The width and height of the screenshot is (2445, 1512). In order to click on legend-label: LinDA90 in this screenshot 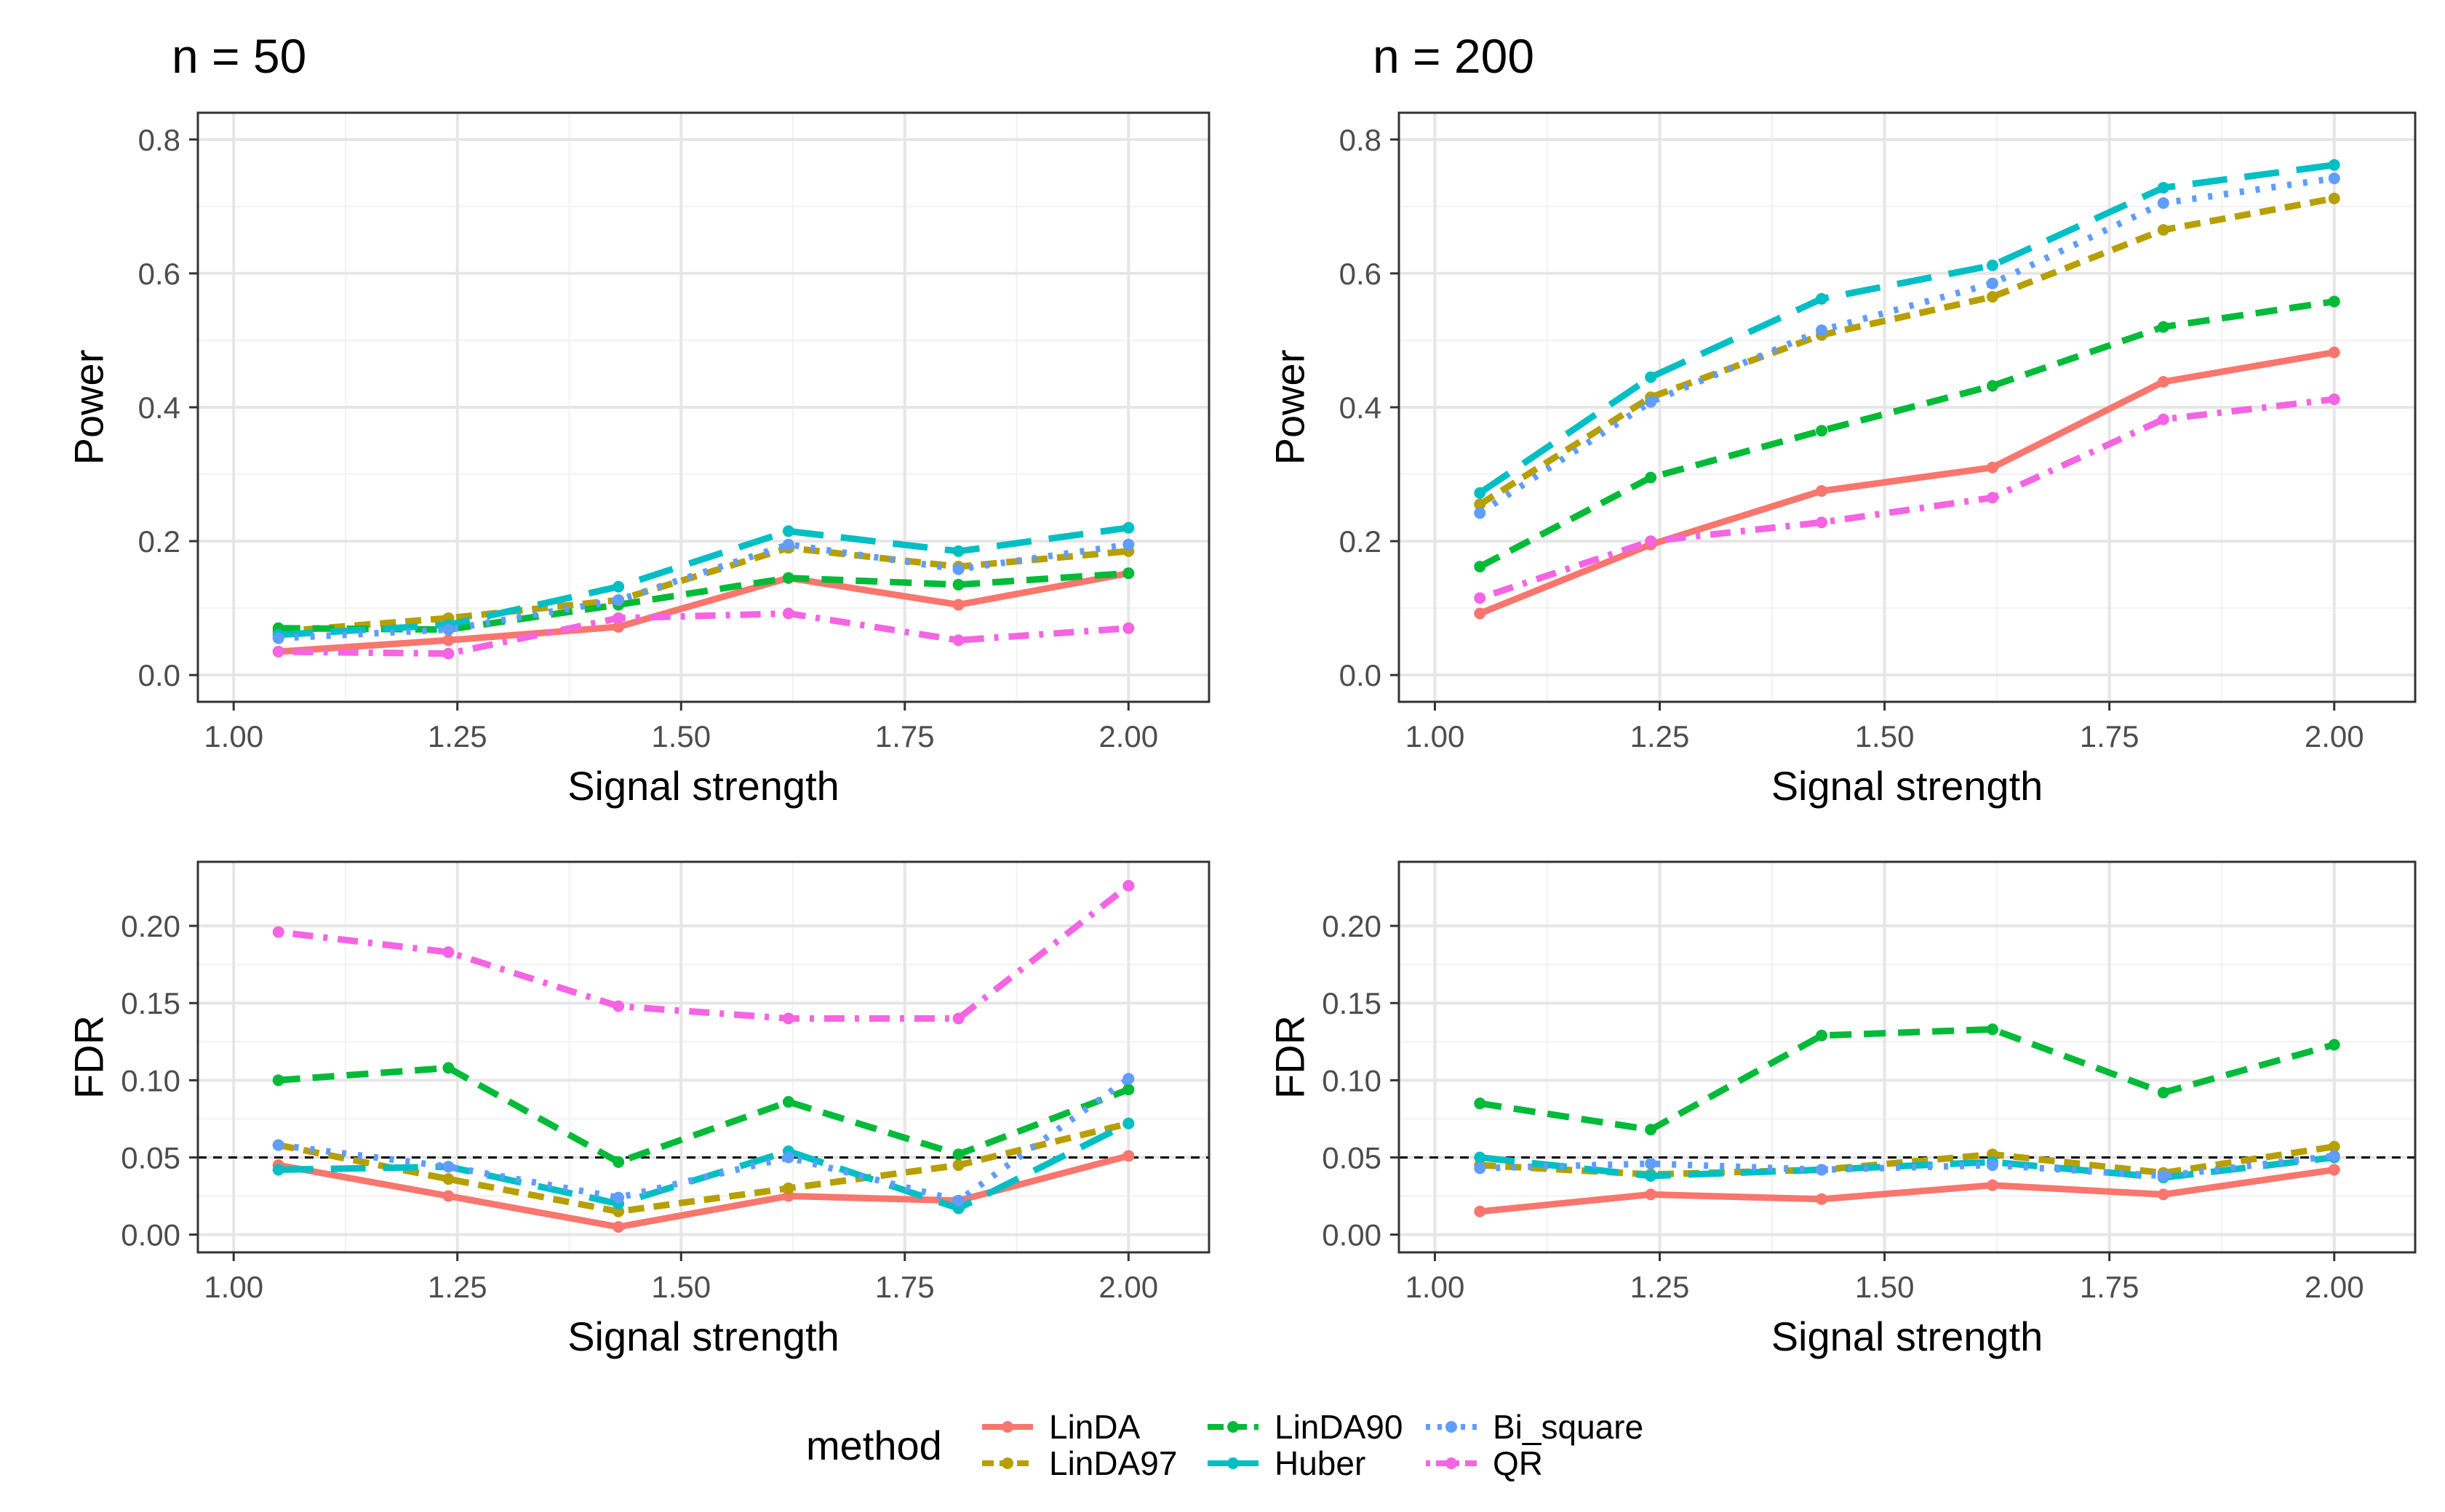, I will do `click(1339, 1427)`.